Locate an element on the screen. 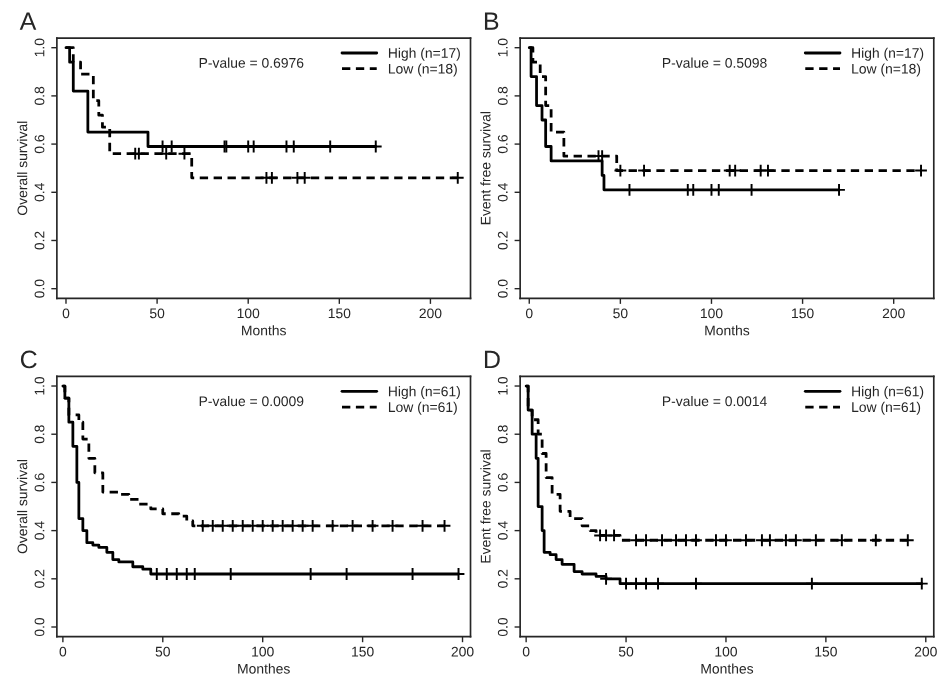  chart-title: D is located at coordinates (492, 359).